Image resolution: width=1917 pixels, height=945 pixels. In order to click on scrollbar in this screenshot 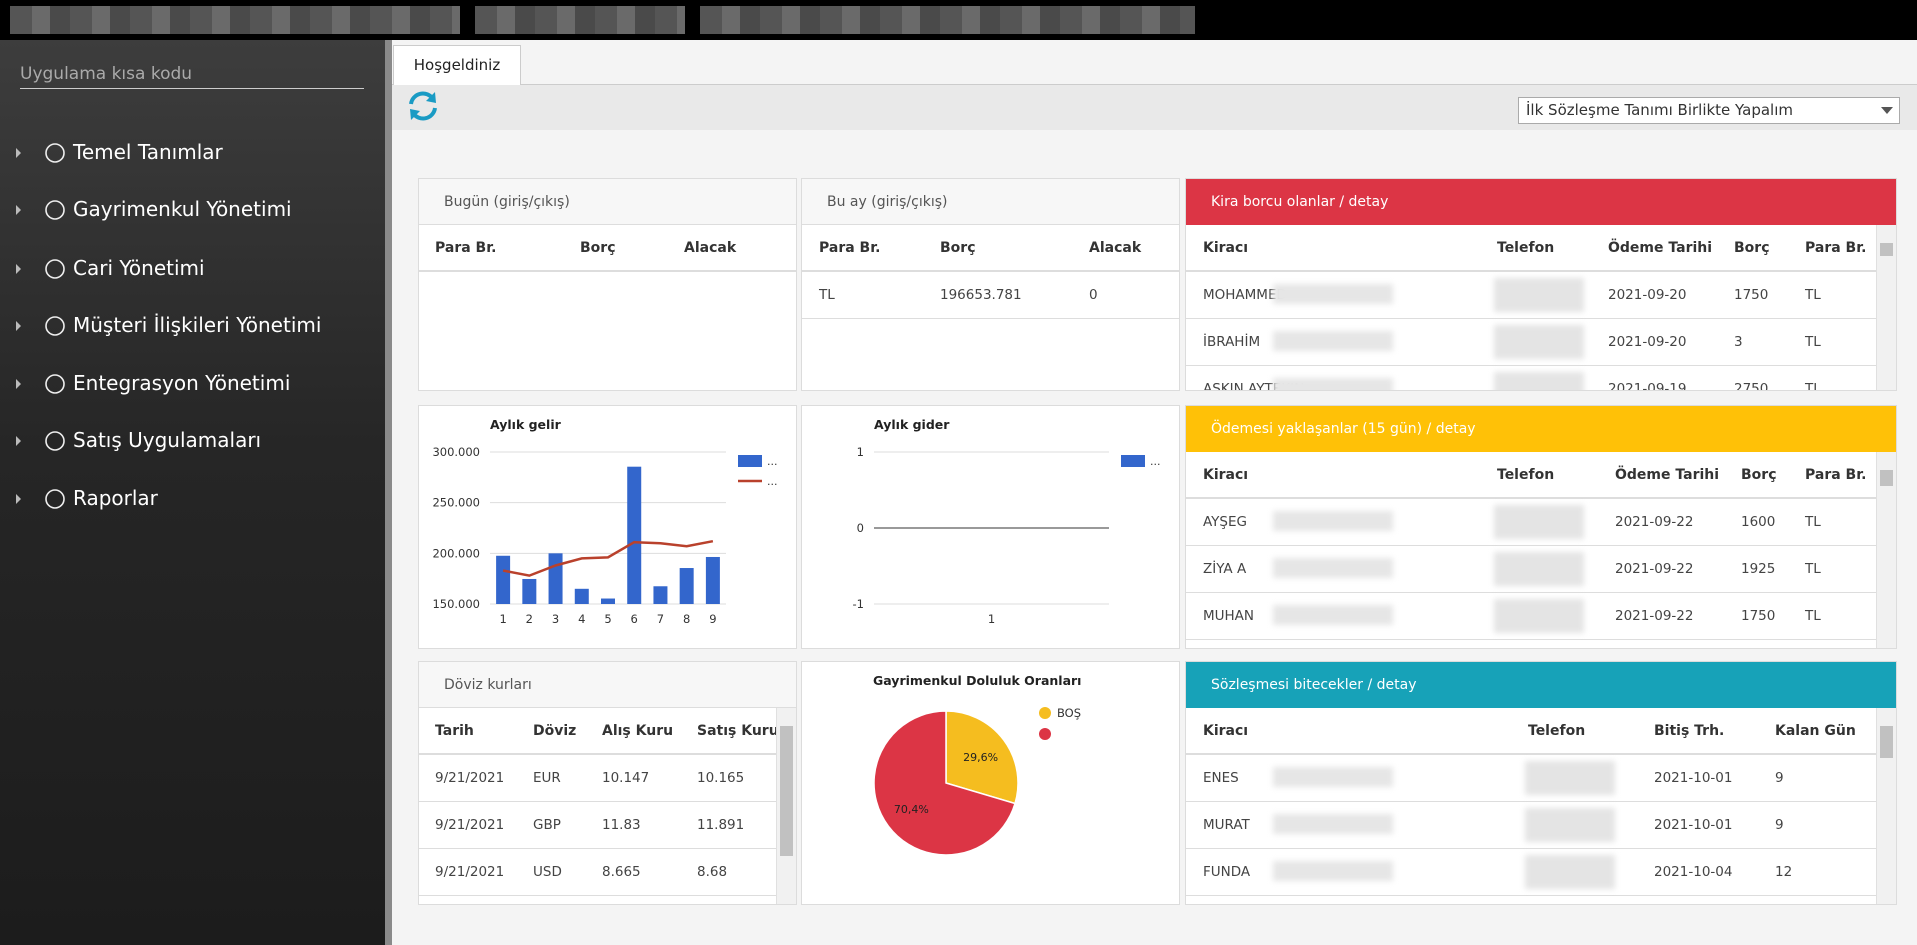, I will do `click(1886, 806)`.